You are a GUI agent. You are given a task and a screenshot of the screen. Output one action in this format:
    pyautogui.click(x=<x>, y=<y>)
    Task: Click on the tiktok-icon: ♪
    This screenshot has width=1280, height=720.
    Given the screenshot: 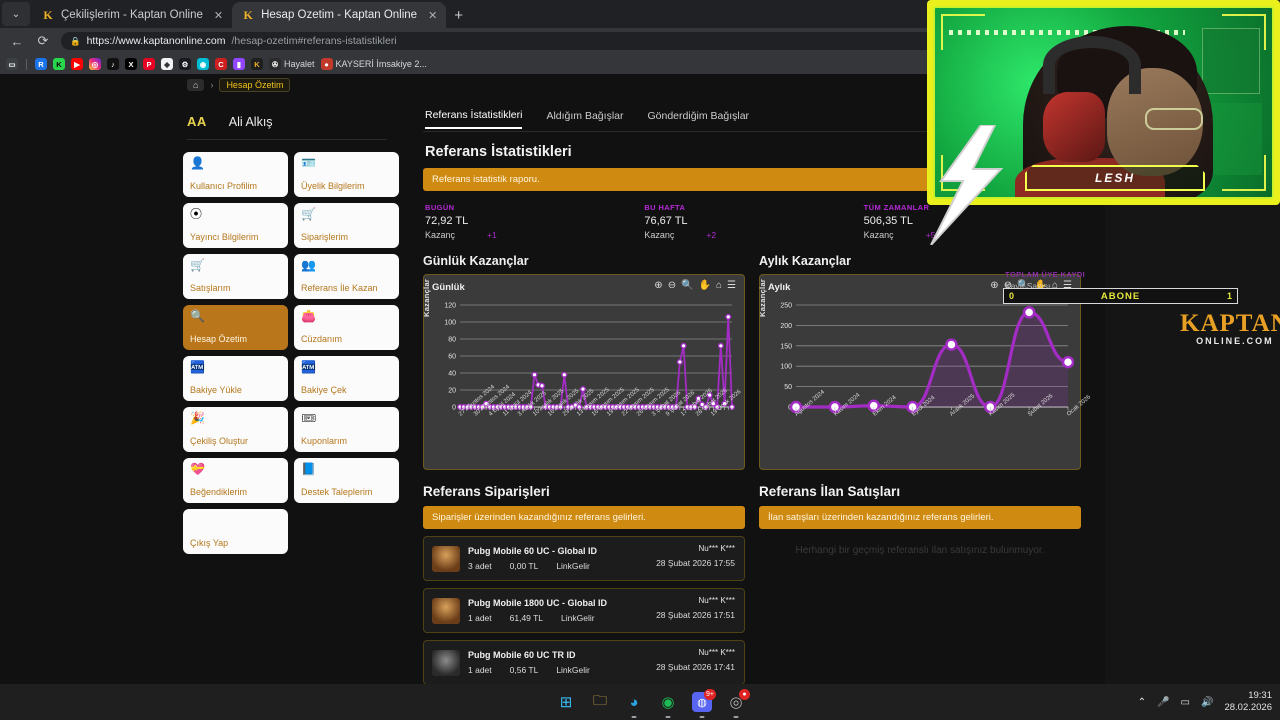 What is the action you would take?
    pyautogui.click(x=113, y=64)
    